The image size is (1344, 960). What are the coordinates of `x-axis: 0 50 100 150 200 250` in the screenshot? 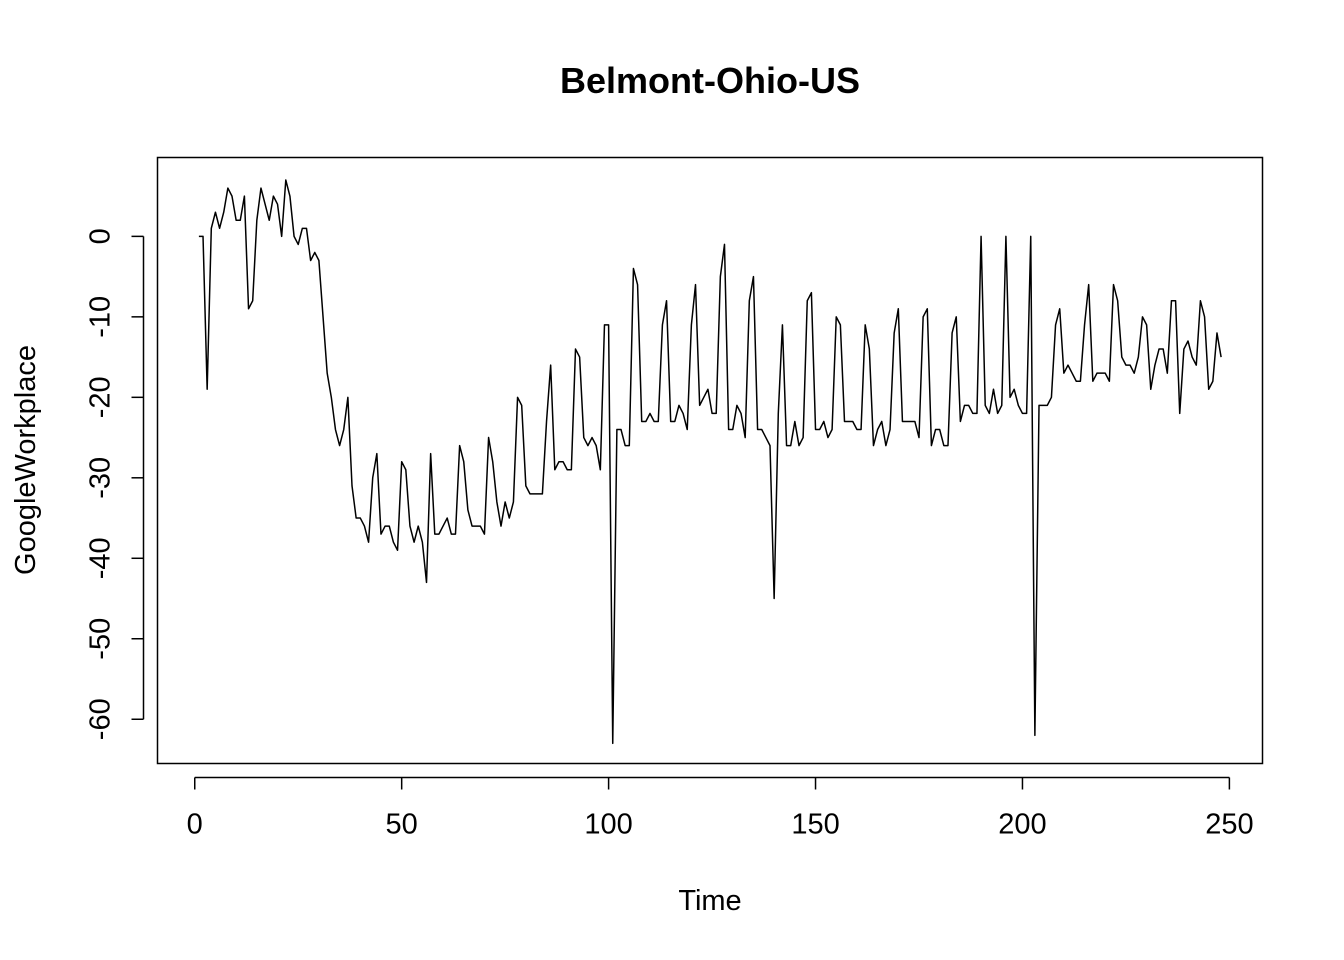 It's located at (720, 808).